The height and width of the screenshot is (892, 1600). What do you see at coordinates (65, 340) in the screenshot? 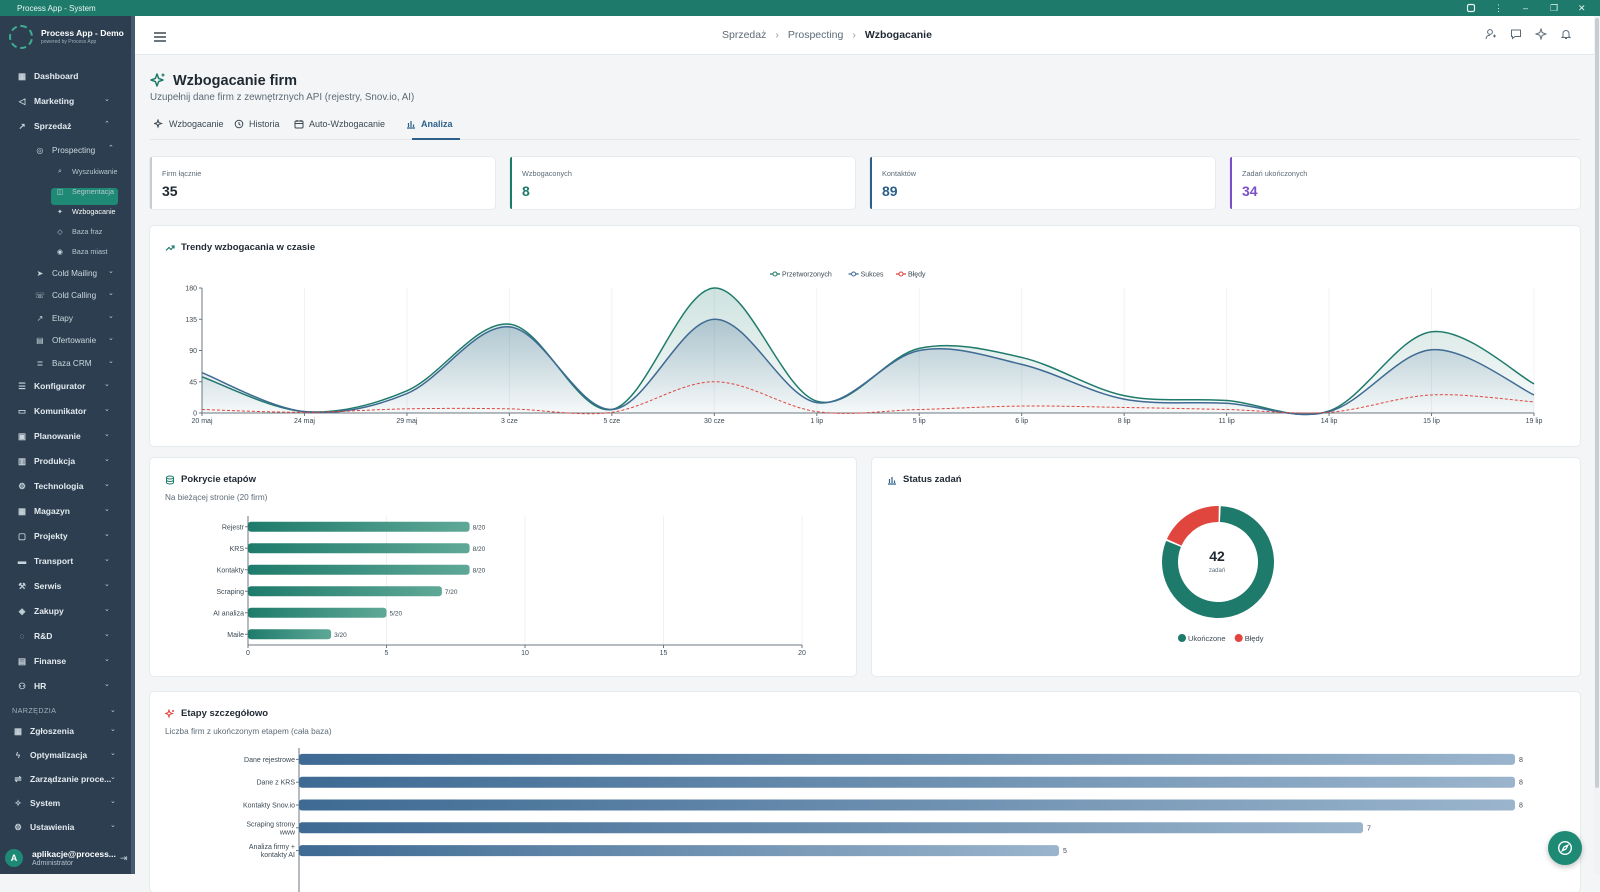
I see `sidebar-item-ofertowanie: ▤ Ofertowanie` at bounding box center [65, 340].